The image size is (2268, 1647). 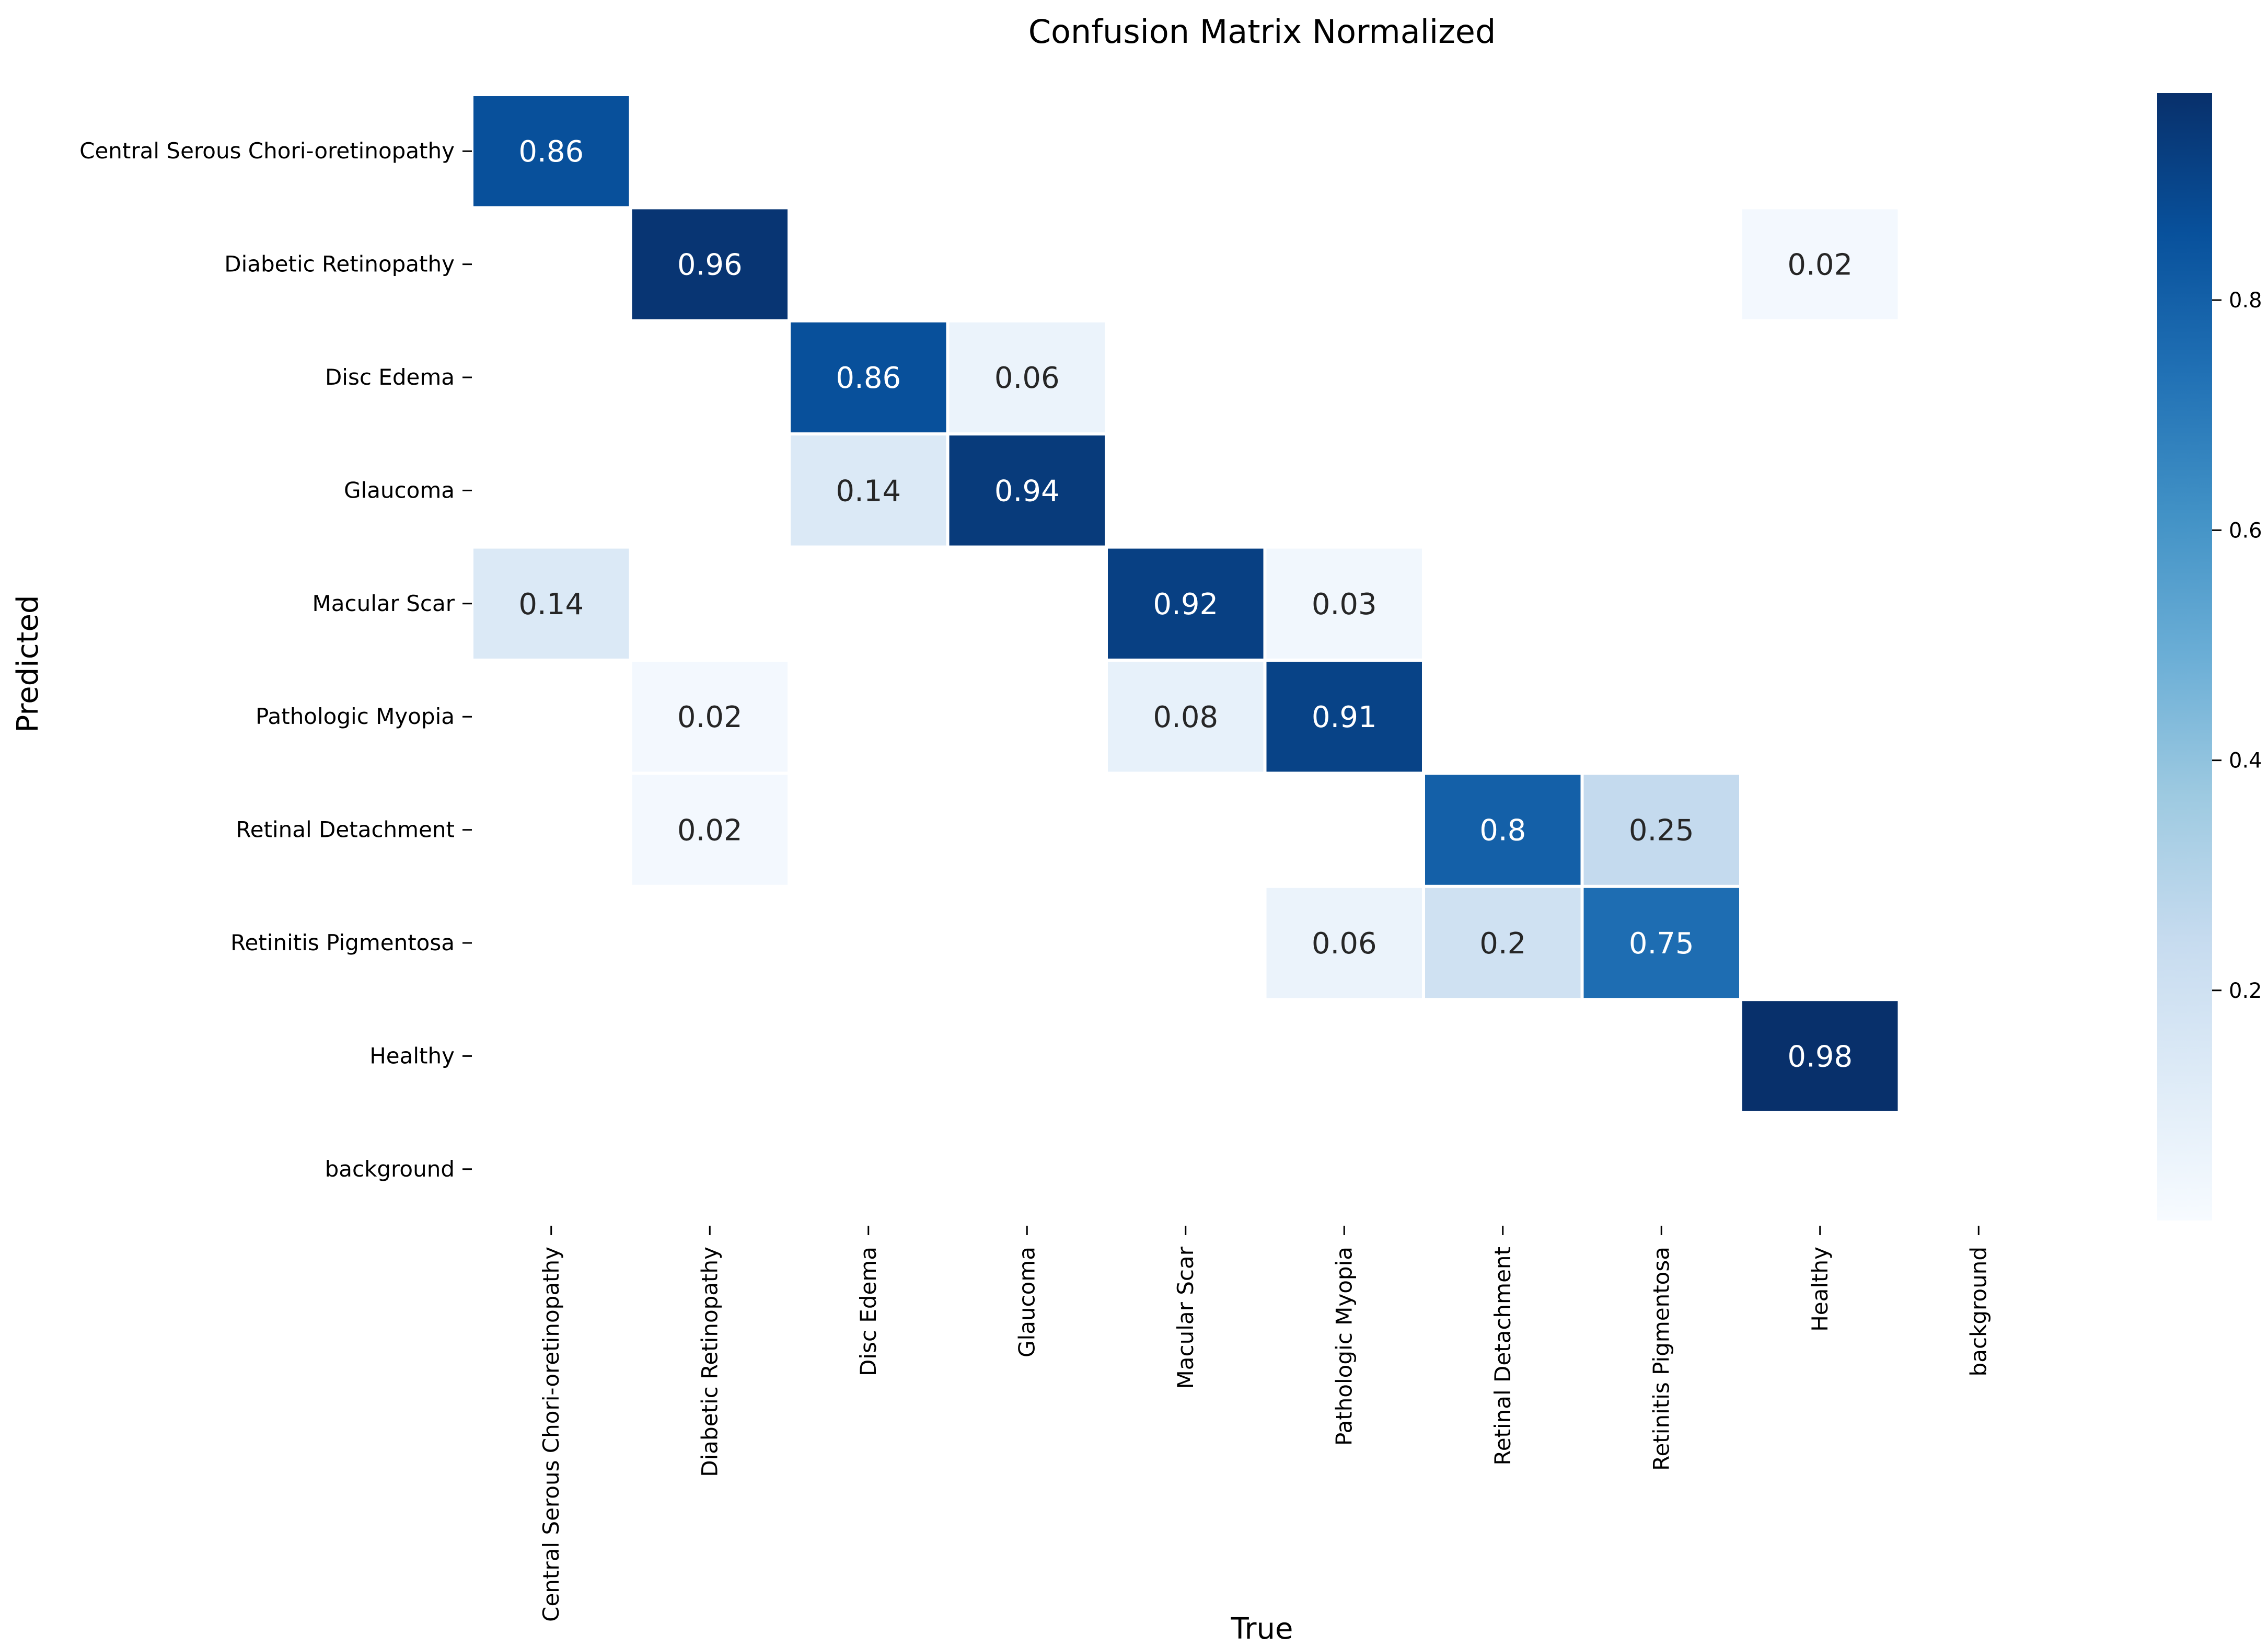 I want to click on x-tick-label: Retinal Detachment, so click(x=1502, y=1356).